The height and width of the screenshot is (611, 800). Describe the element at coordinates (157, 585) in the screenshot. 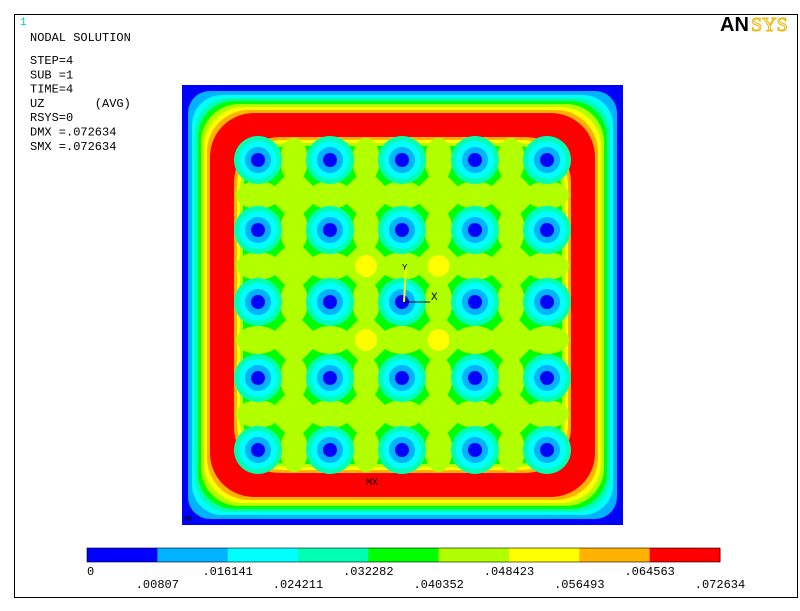

I see `legend-label: .00807` at that location.